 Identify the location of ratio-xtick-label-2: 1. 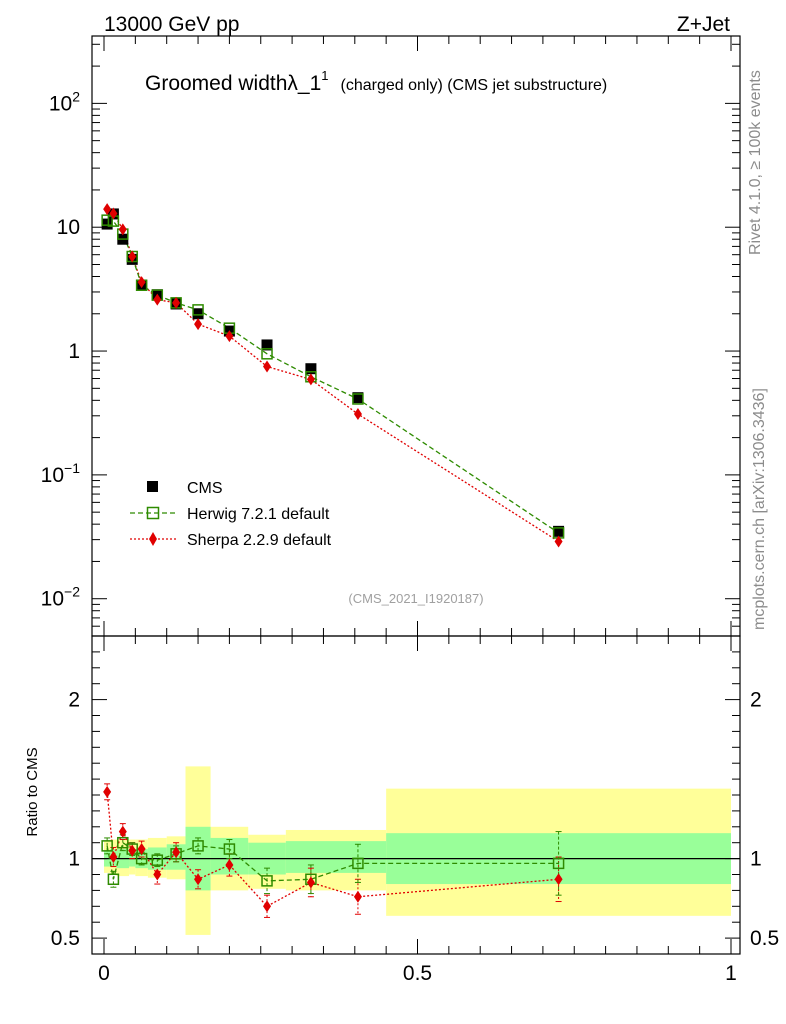
(731, 973).